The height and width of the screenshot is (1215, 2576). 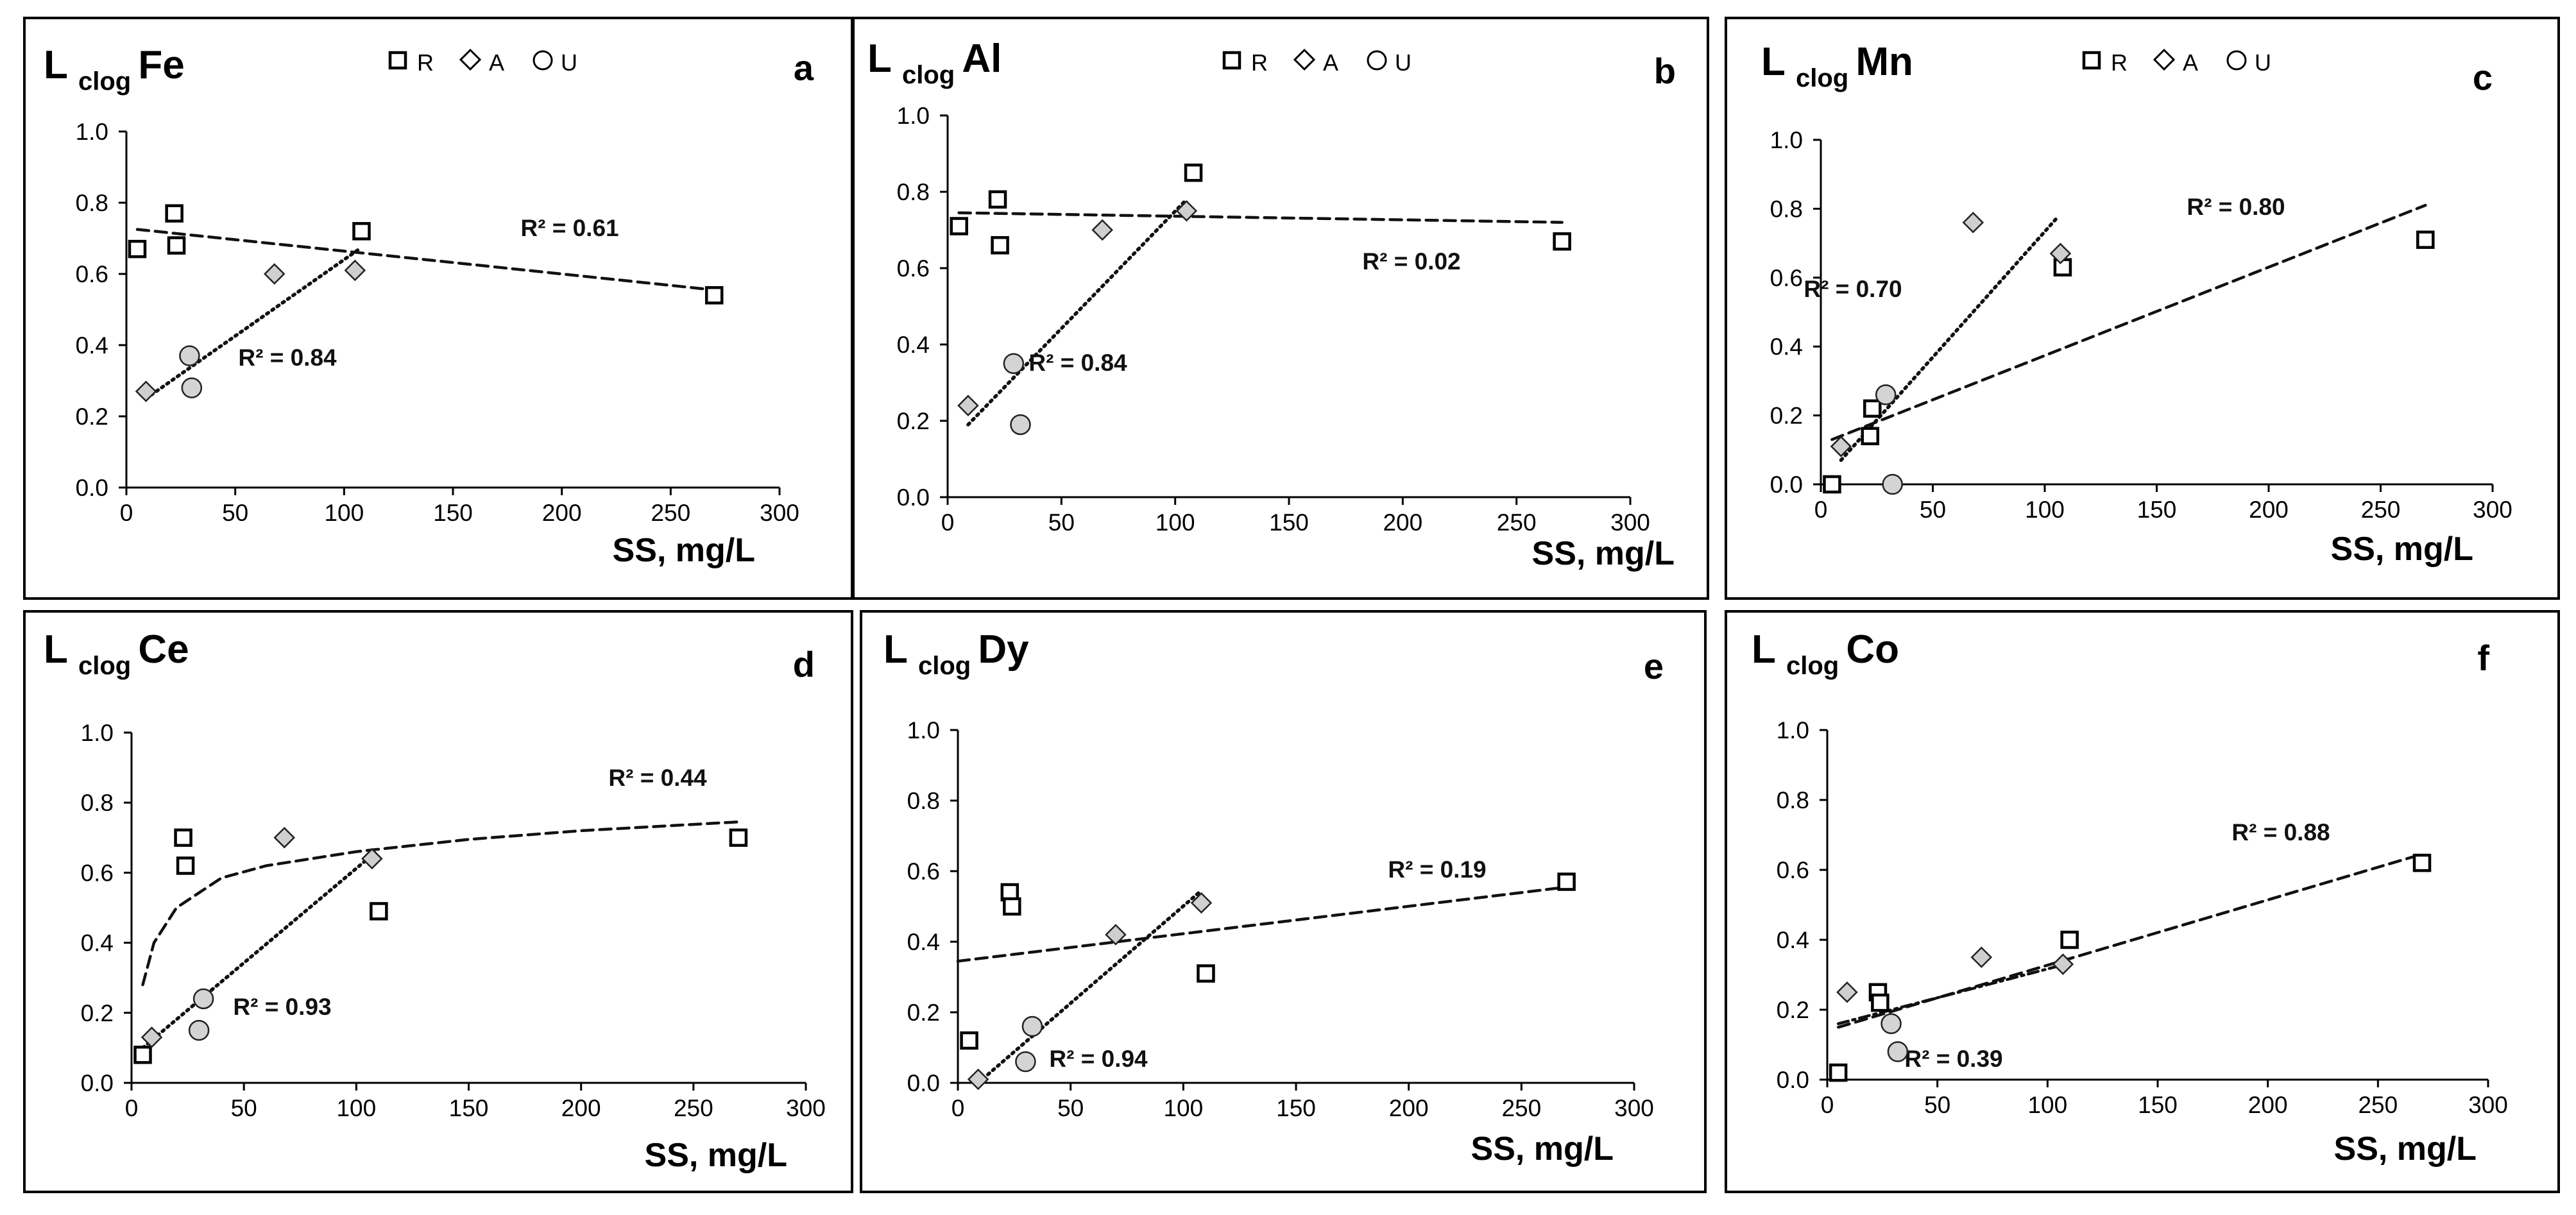 What do you see at coordinates (252, 324) in the screenshot?
I see `trendline-a-u` at bounding box center [252, 324].